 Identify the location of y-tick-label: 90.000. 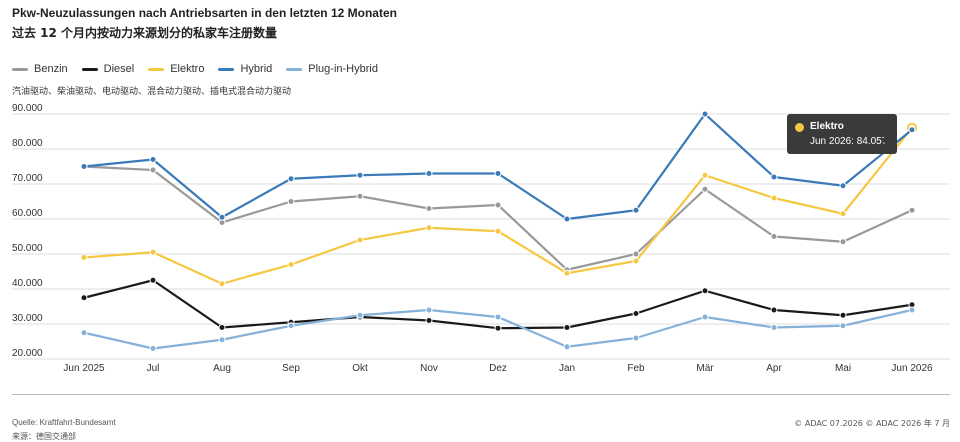
(27, 108).